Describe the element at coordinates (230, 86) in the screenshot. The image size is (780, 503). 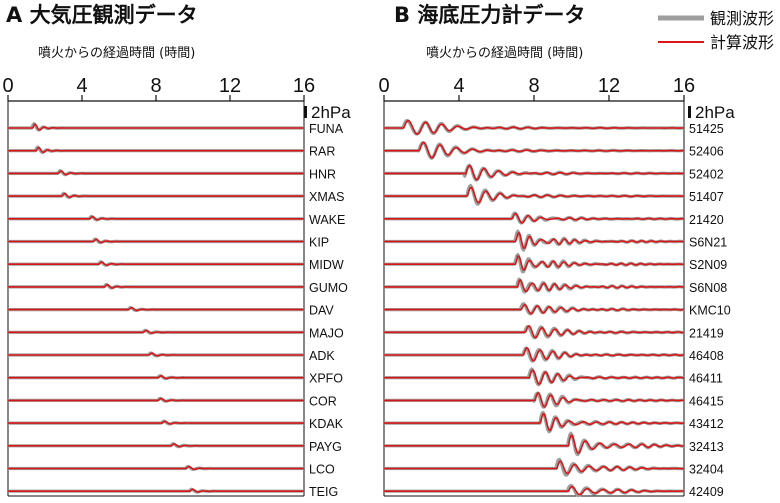
I see `panel-a-tick-label-12: 12` at that location.